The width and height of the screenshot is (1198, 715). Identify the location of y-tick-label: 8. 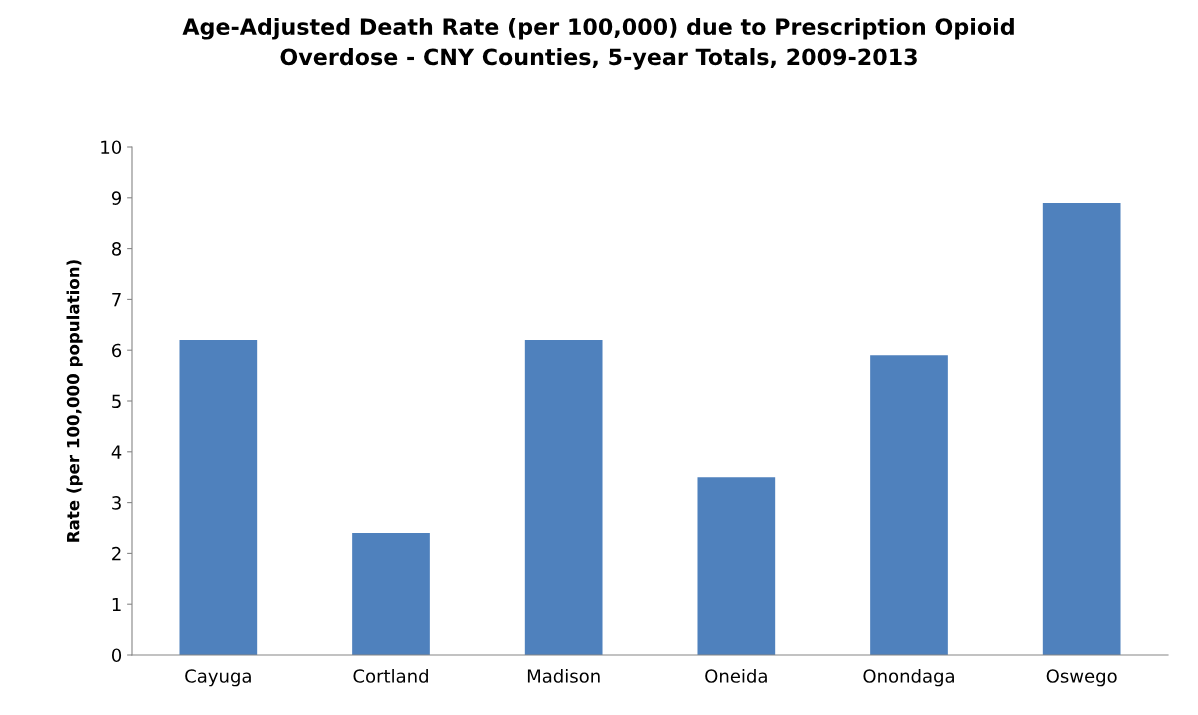
(117, 249).